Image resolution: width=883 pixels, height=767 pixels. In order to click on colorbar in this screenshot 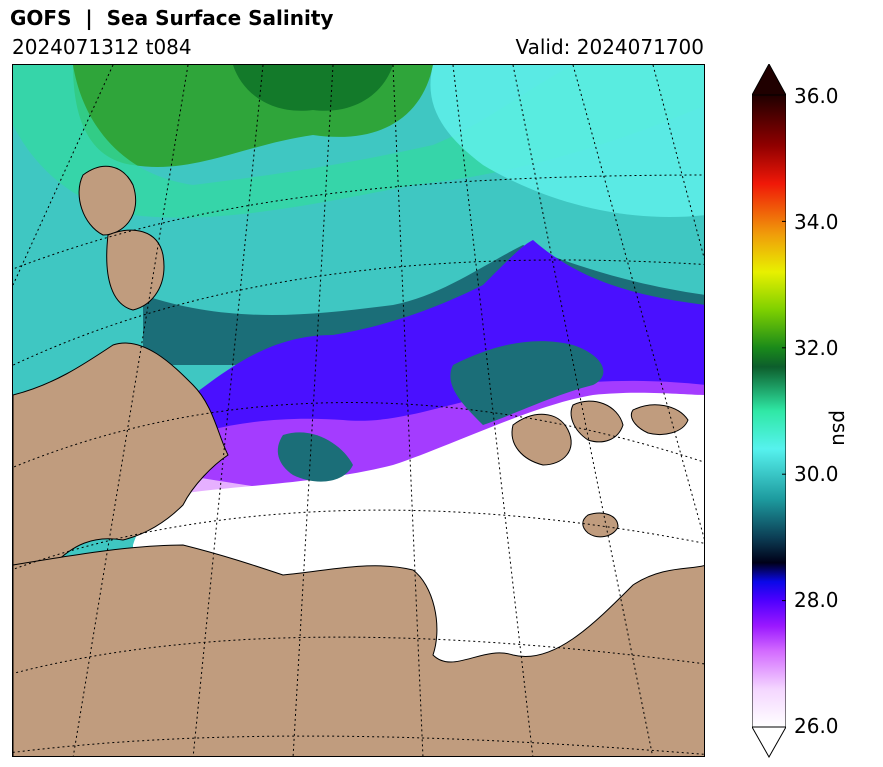, I will do `click(769, 411)`.